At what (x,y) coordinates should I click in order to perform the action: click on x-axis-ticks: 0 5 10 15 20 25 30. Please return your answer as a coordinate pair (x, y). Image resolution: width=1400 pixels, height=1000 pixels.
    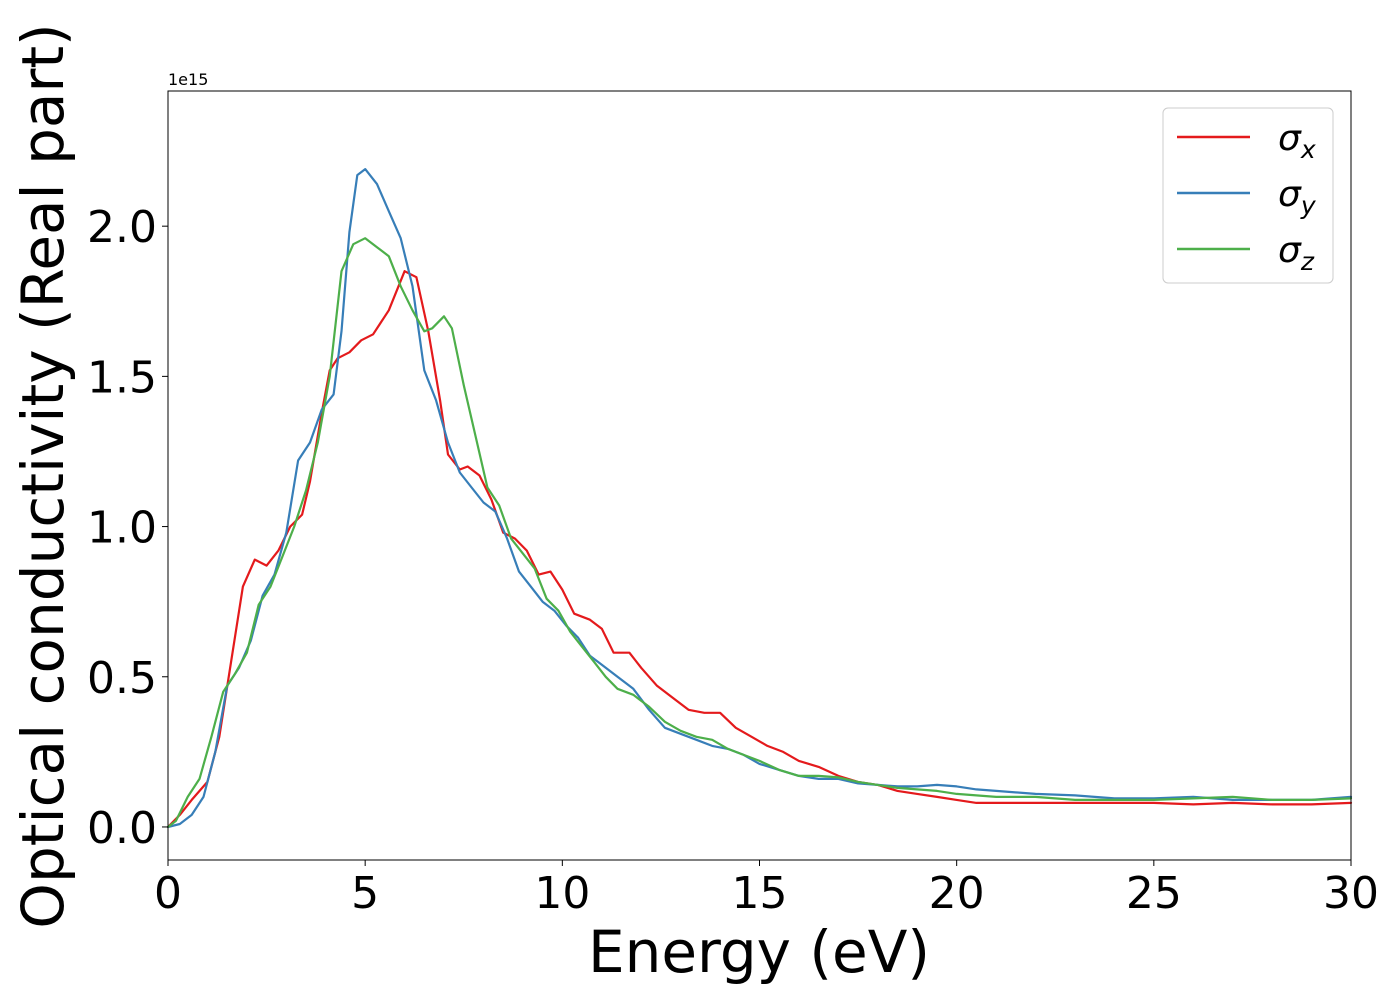
    Looking at the image, I should click on (766, 889).